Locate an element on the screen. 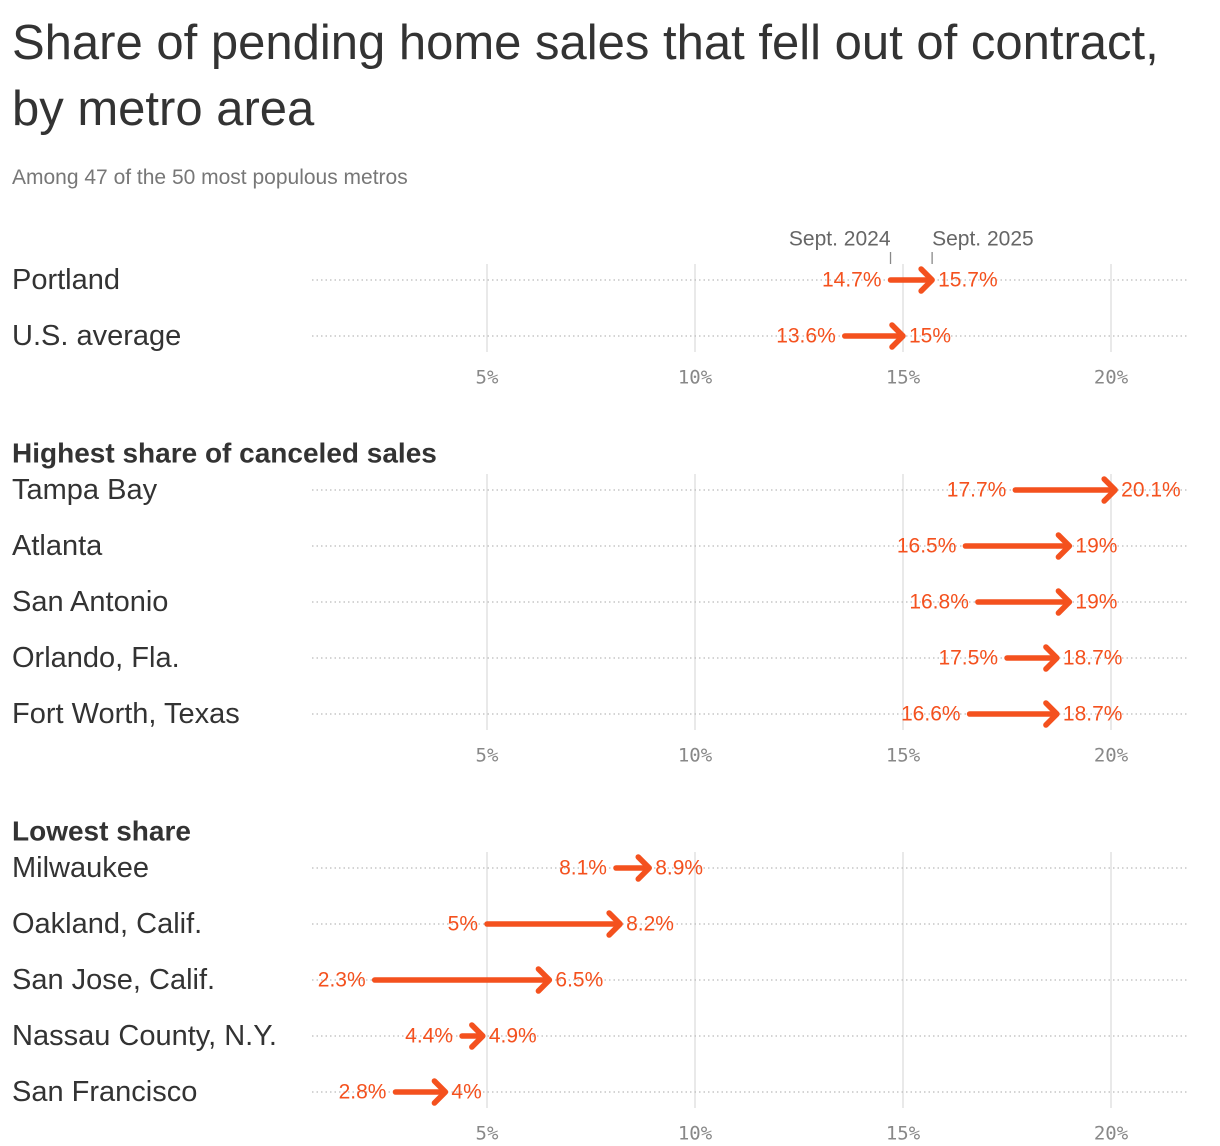 This screenshot has width=1220, height=1146. start-value-label: 17.5% is located at coordinates (968, 658).